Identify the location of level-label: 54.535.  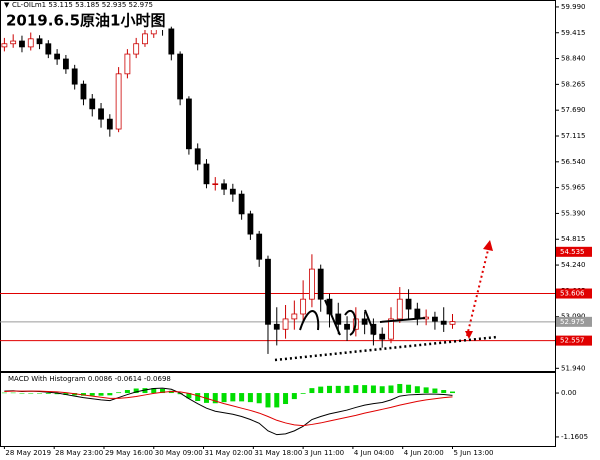
(572, 252).